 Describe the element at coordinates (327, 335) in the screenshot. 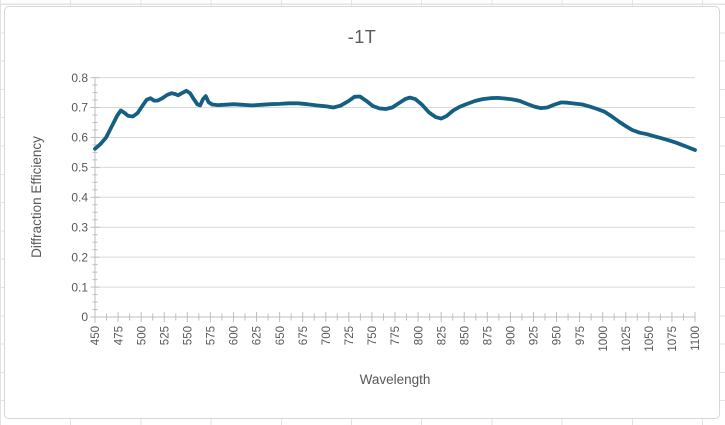

I see `x-tick-label: 700` at that location.